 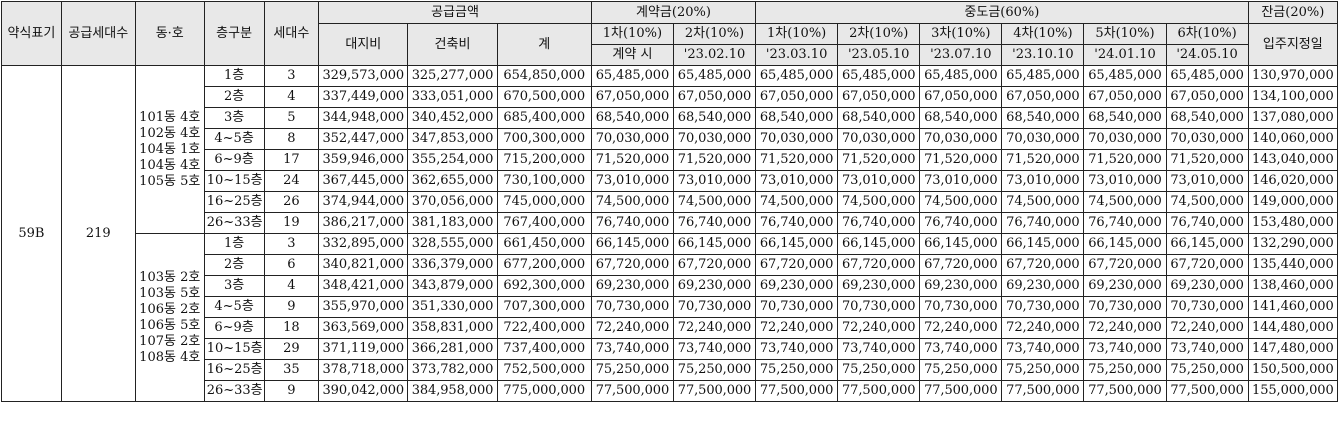 What do you see at coordinates (714, 139) in the screenshot?
I see `contract-2-cell: 70,030,000` at bounding box center [714, 139].